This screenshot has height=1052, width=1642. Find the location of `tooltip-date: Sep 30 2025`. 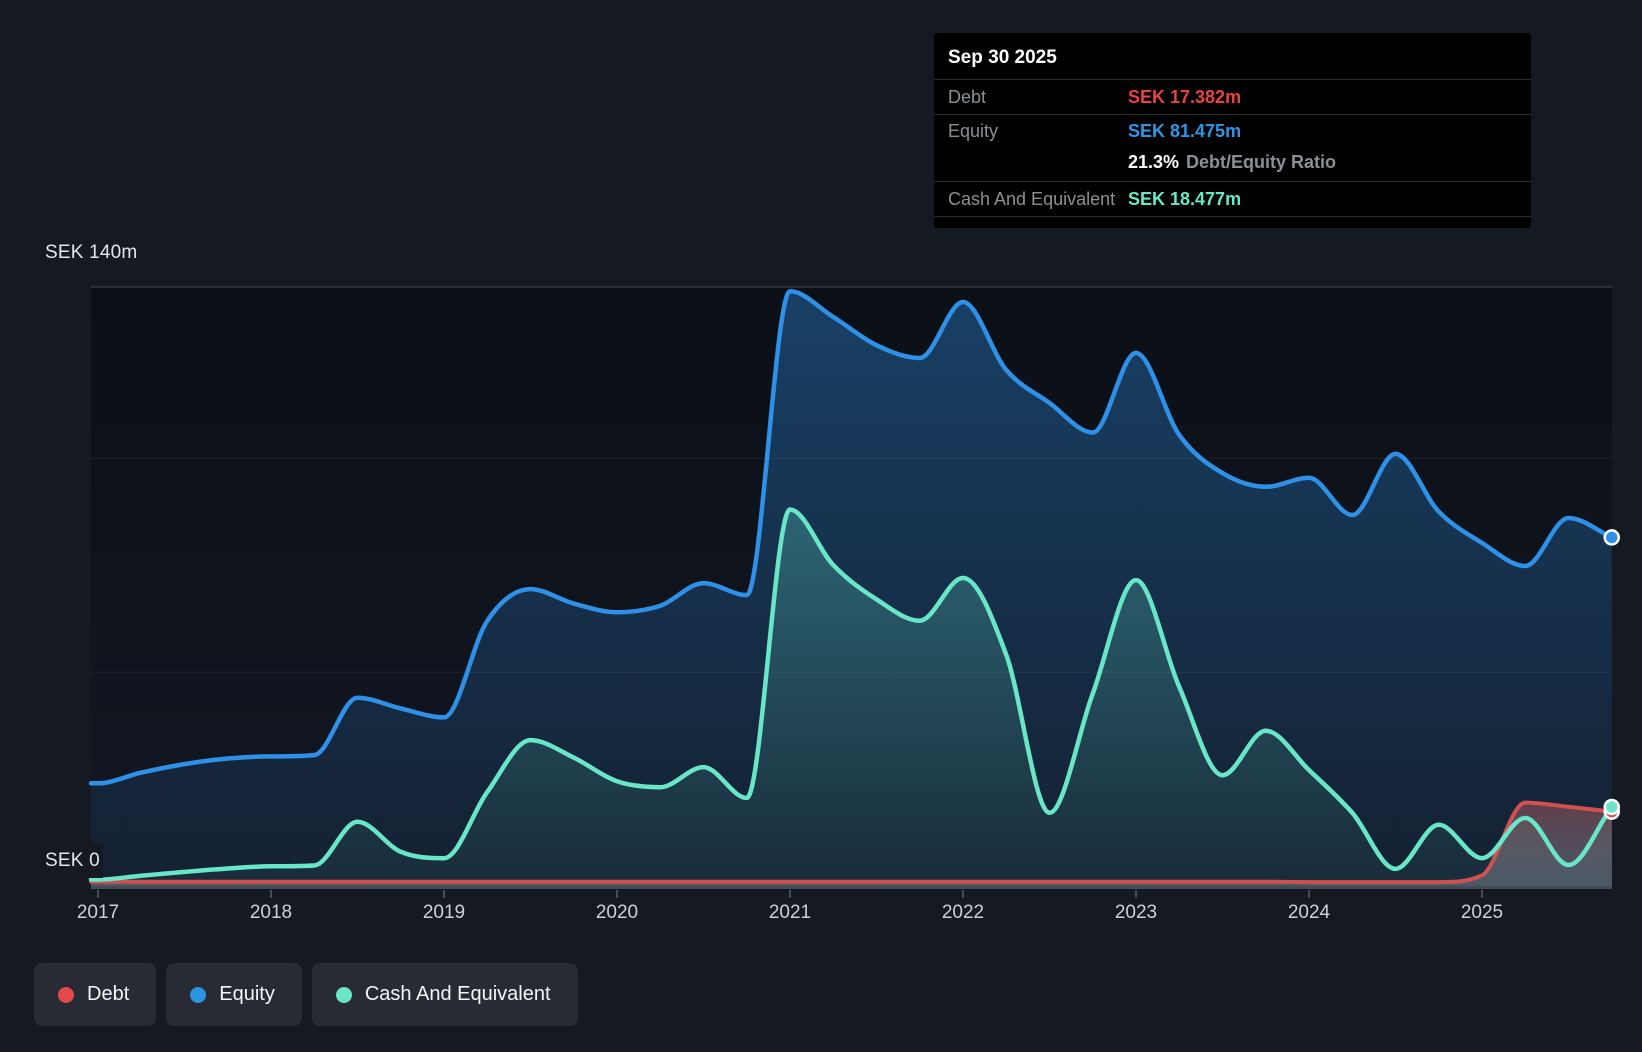

tooltip-date: Sep 30 2025 is located at coordinates (1232, 56).